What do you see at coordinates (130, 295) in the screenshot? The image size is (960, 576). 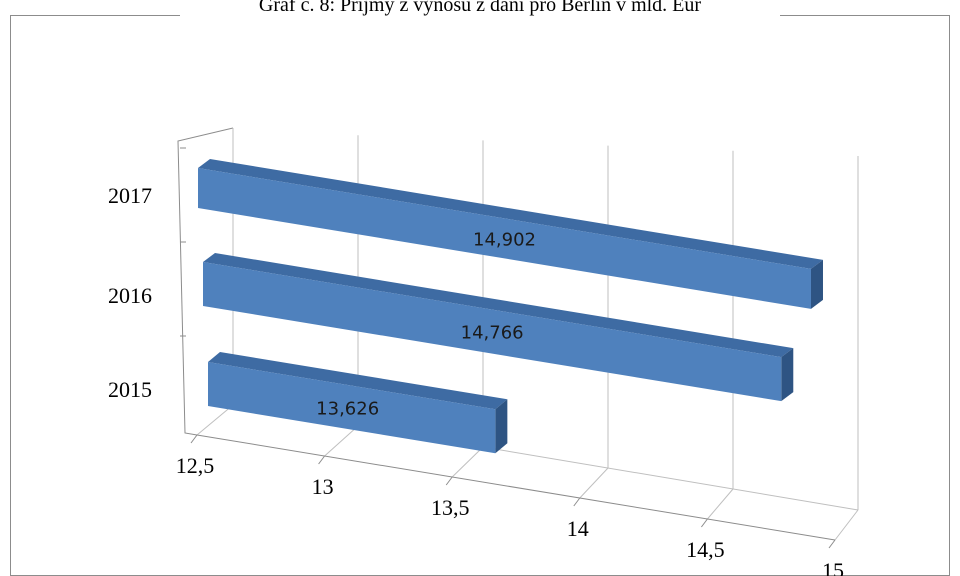 I see `y-tick-label: 2016` at bounding box center [130, 295].